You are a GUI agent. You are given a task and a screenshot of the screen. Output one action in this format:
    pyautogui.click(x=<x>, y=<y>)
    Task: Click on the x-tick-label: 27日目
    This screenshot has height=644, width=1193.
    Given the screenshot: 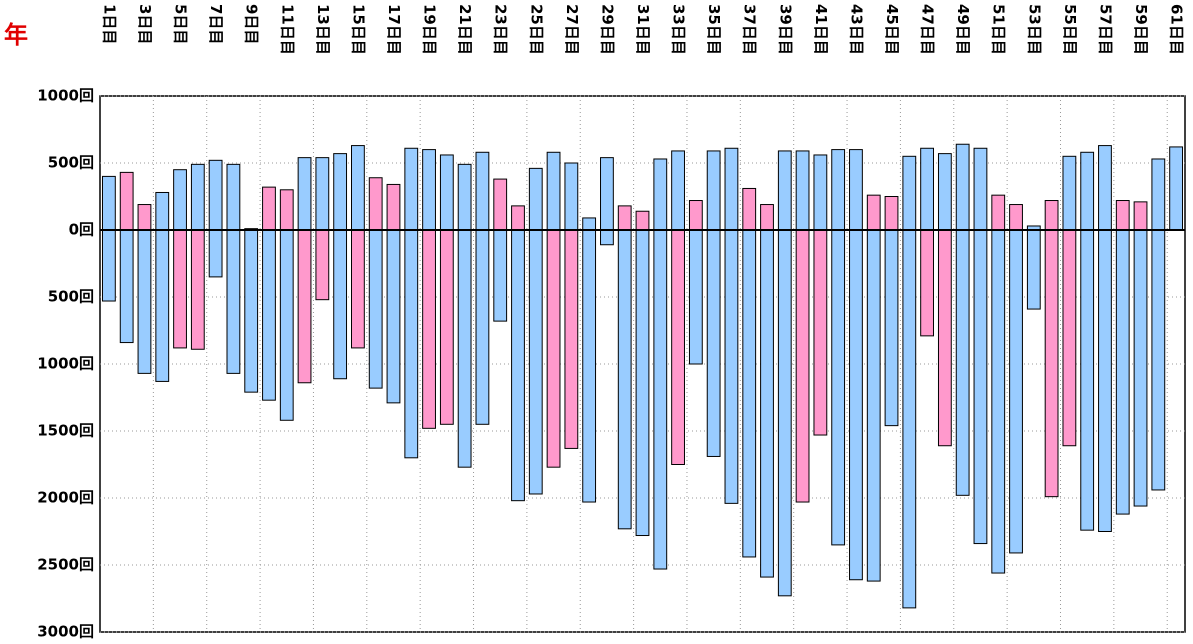 What is the action you would take?
    pyautogui.click(x=572, y=29)
    